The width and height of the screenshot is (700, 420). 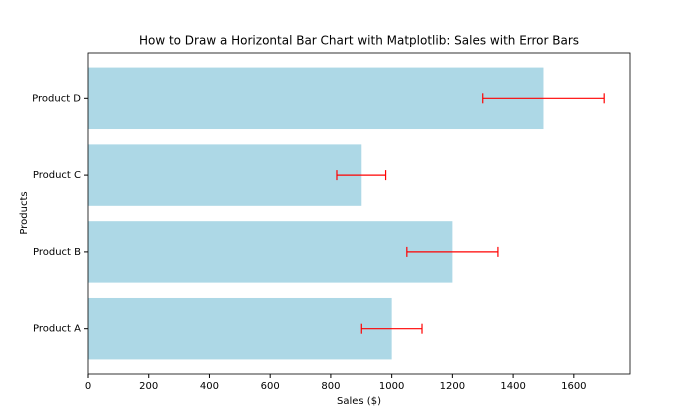 What do you see at coordinates (57, 175) in the screenshot?
I see `y-tick-label: Product C` at bounding box center [57, 175].